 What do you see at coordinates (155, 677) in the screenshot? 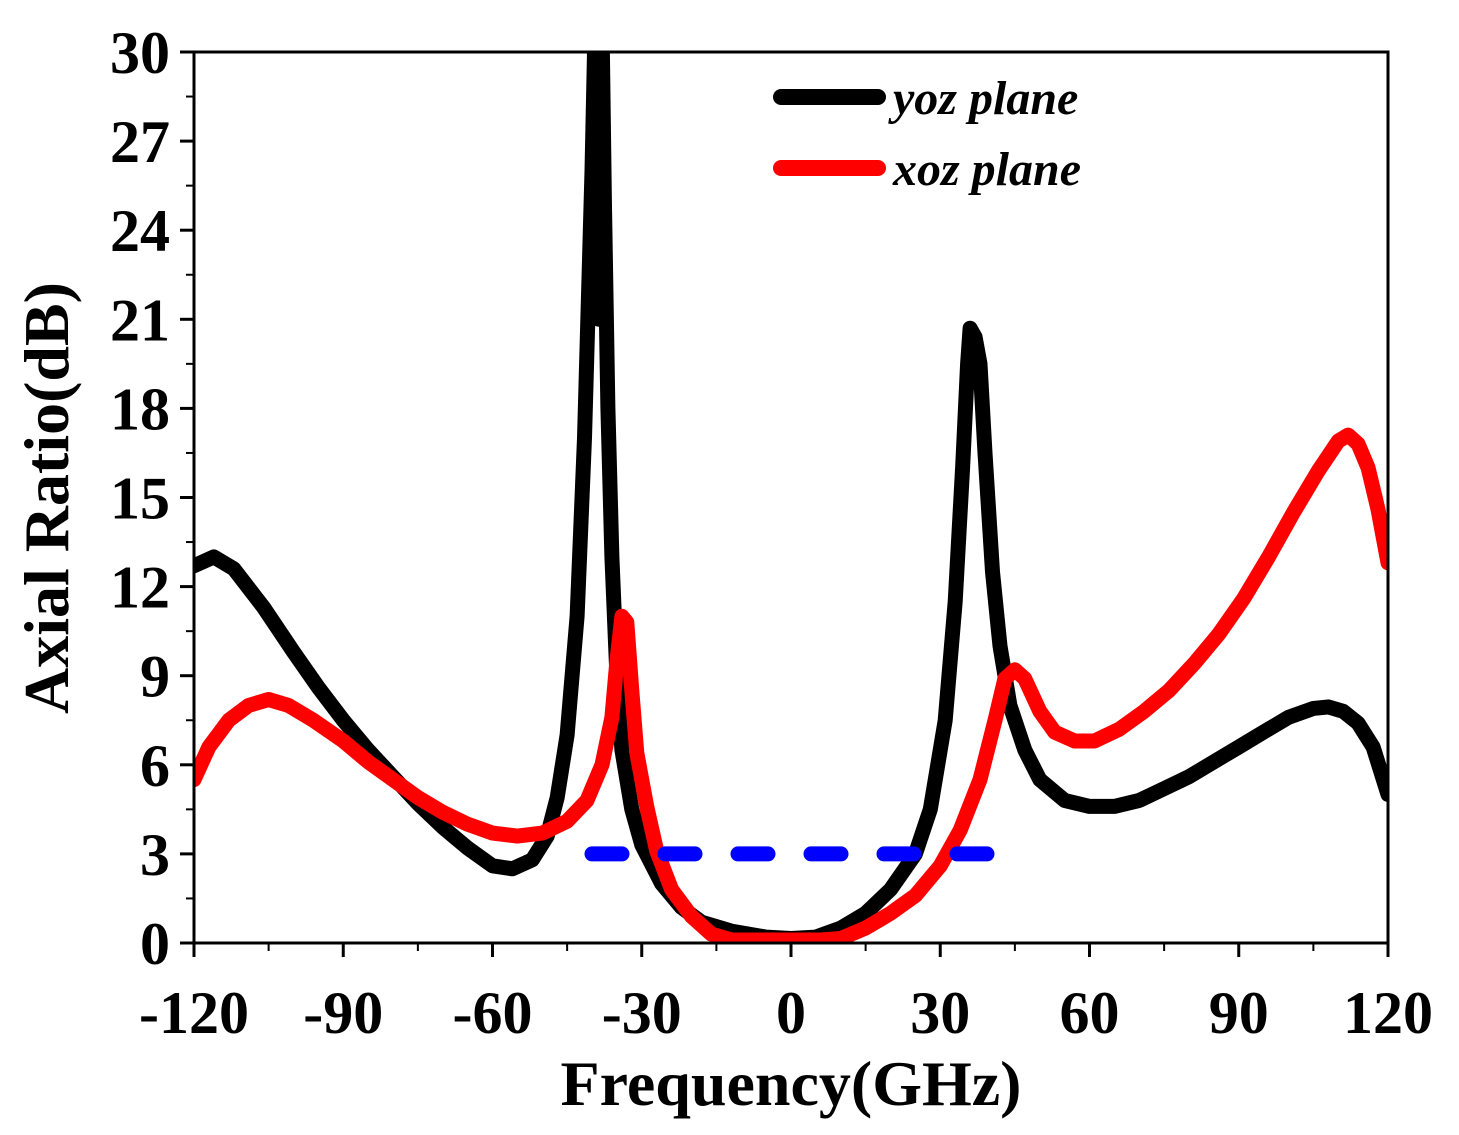
I see `y-tick-label: 9` at bounding box center [155, 677].